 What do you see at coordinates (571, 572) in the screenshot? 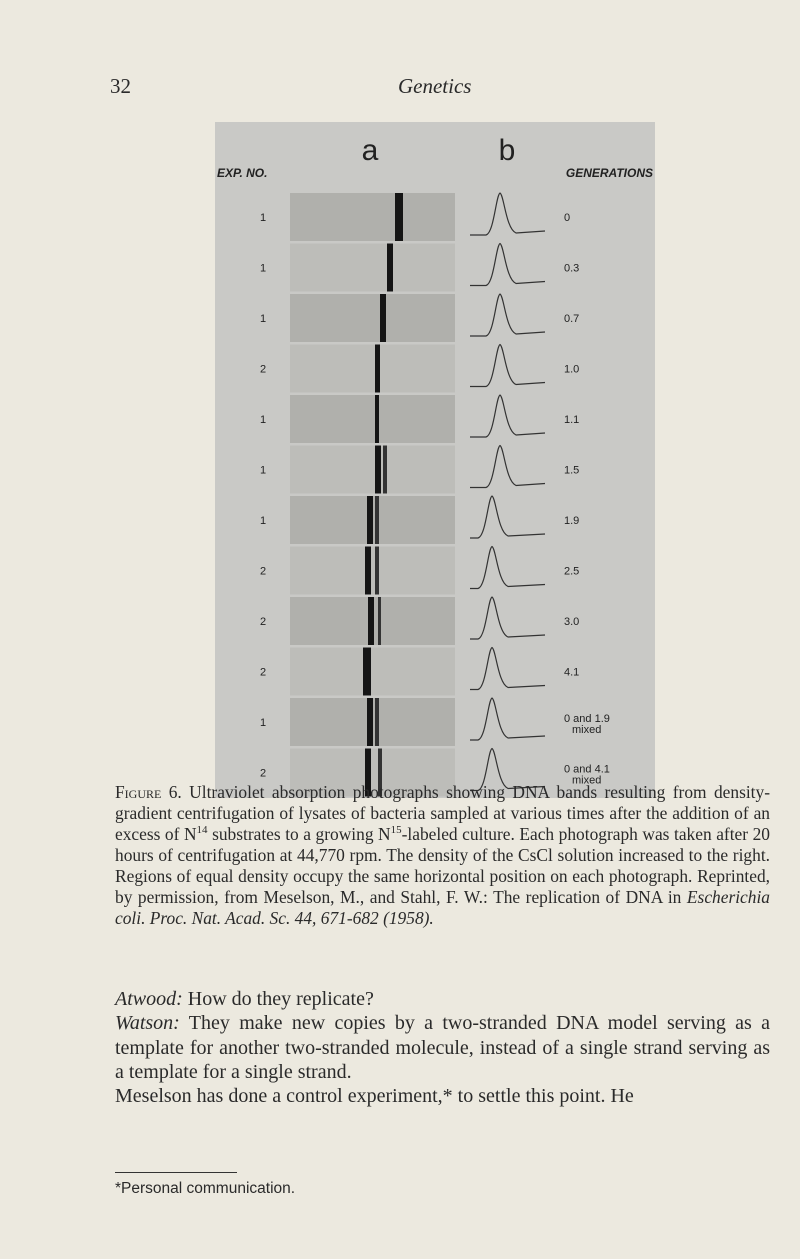
I see `generation-label: 2.5` at bounding box center [571, 572].